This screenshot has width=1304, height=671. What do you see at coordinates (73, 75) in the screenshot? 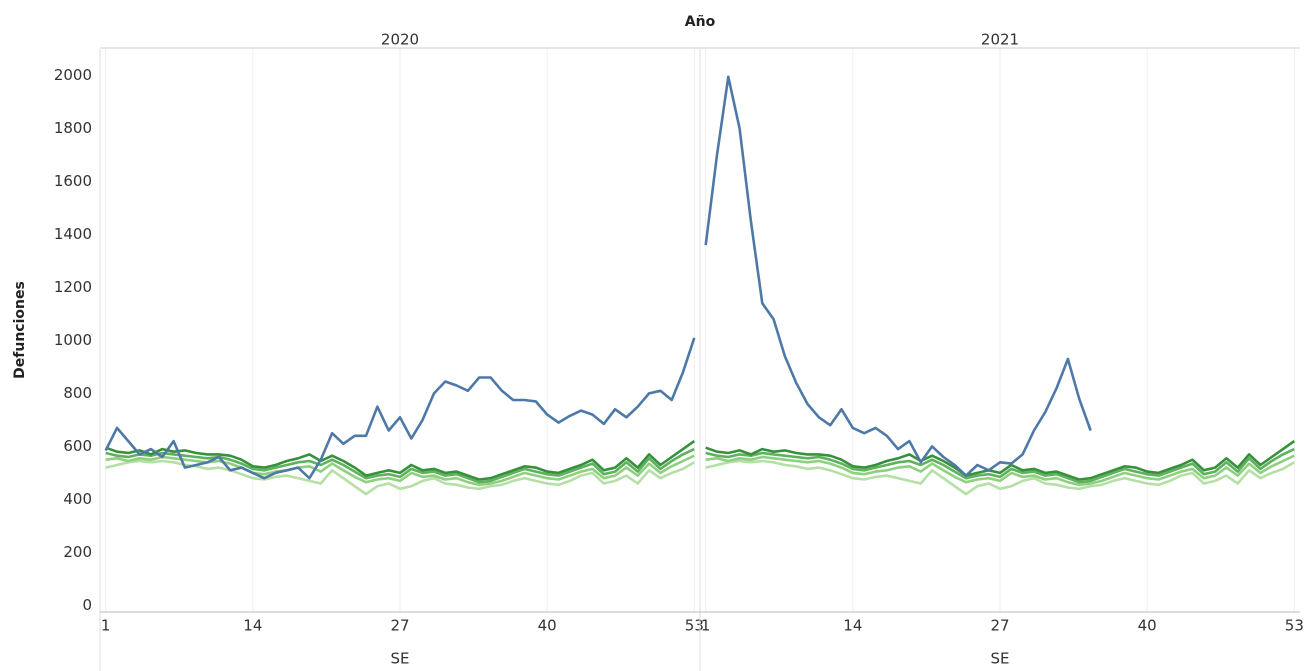
I see `y-tick-label: 2000` at bounding box center [73, 75].